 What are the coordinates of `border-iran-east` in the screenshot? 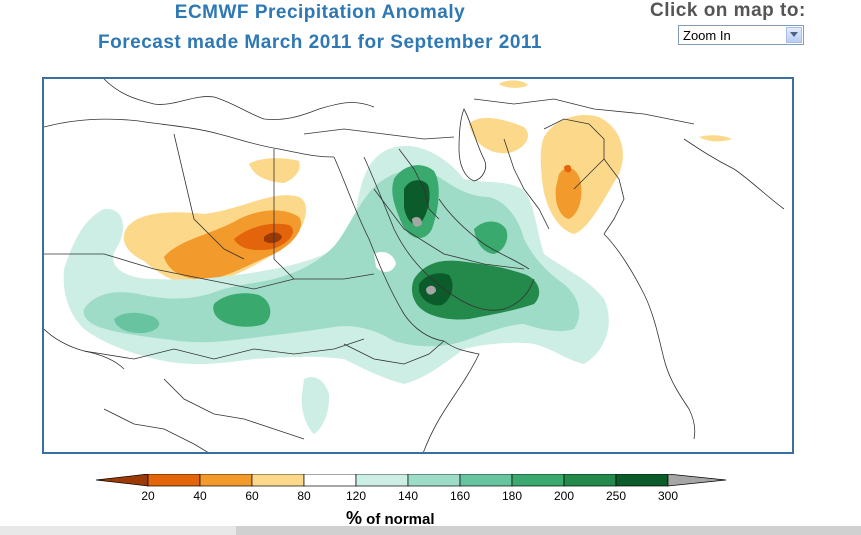 It's located at (526, 184).